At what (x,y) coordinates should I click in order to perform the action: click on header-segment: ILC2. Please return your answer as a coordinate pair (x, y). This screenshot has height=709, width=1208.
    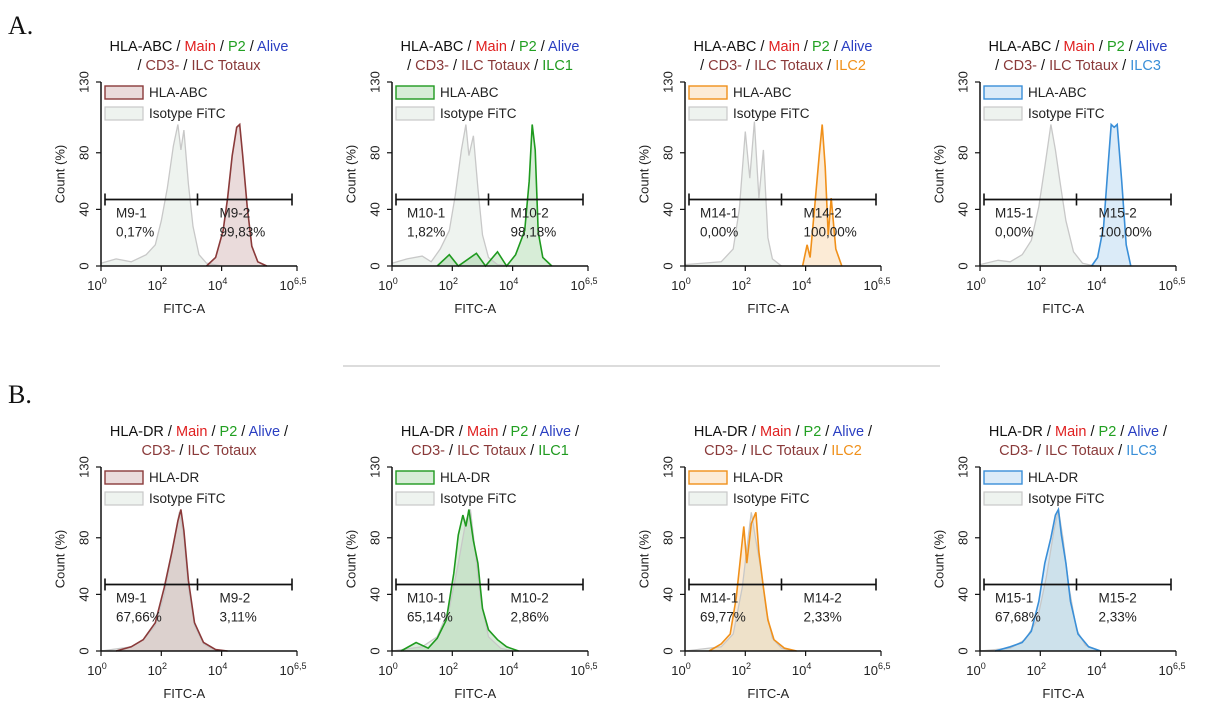
    Looking at the image, I should click on (850, 66).